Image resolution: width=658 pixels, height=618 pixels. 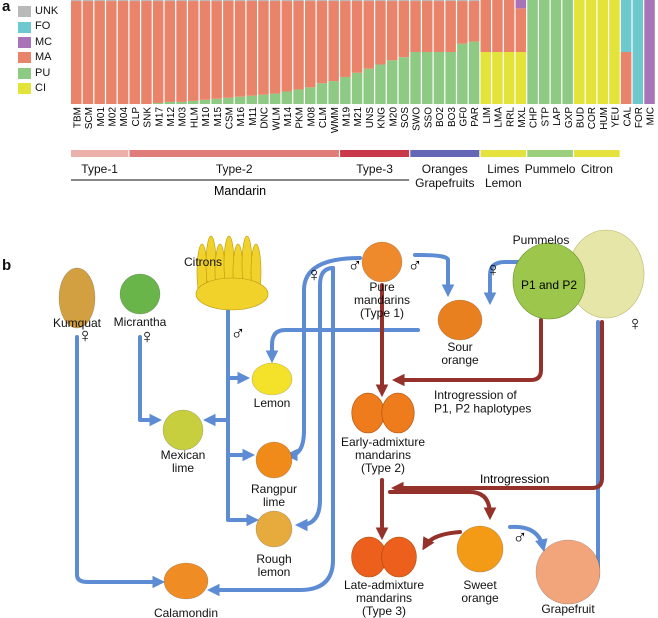 What do you see at coordinates (140, 322) in the screenshot?
I see `label-micrantha: Micrantha` at bounding box center [140, 322].